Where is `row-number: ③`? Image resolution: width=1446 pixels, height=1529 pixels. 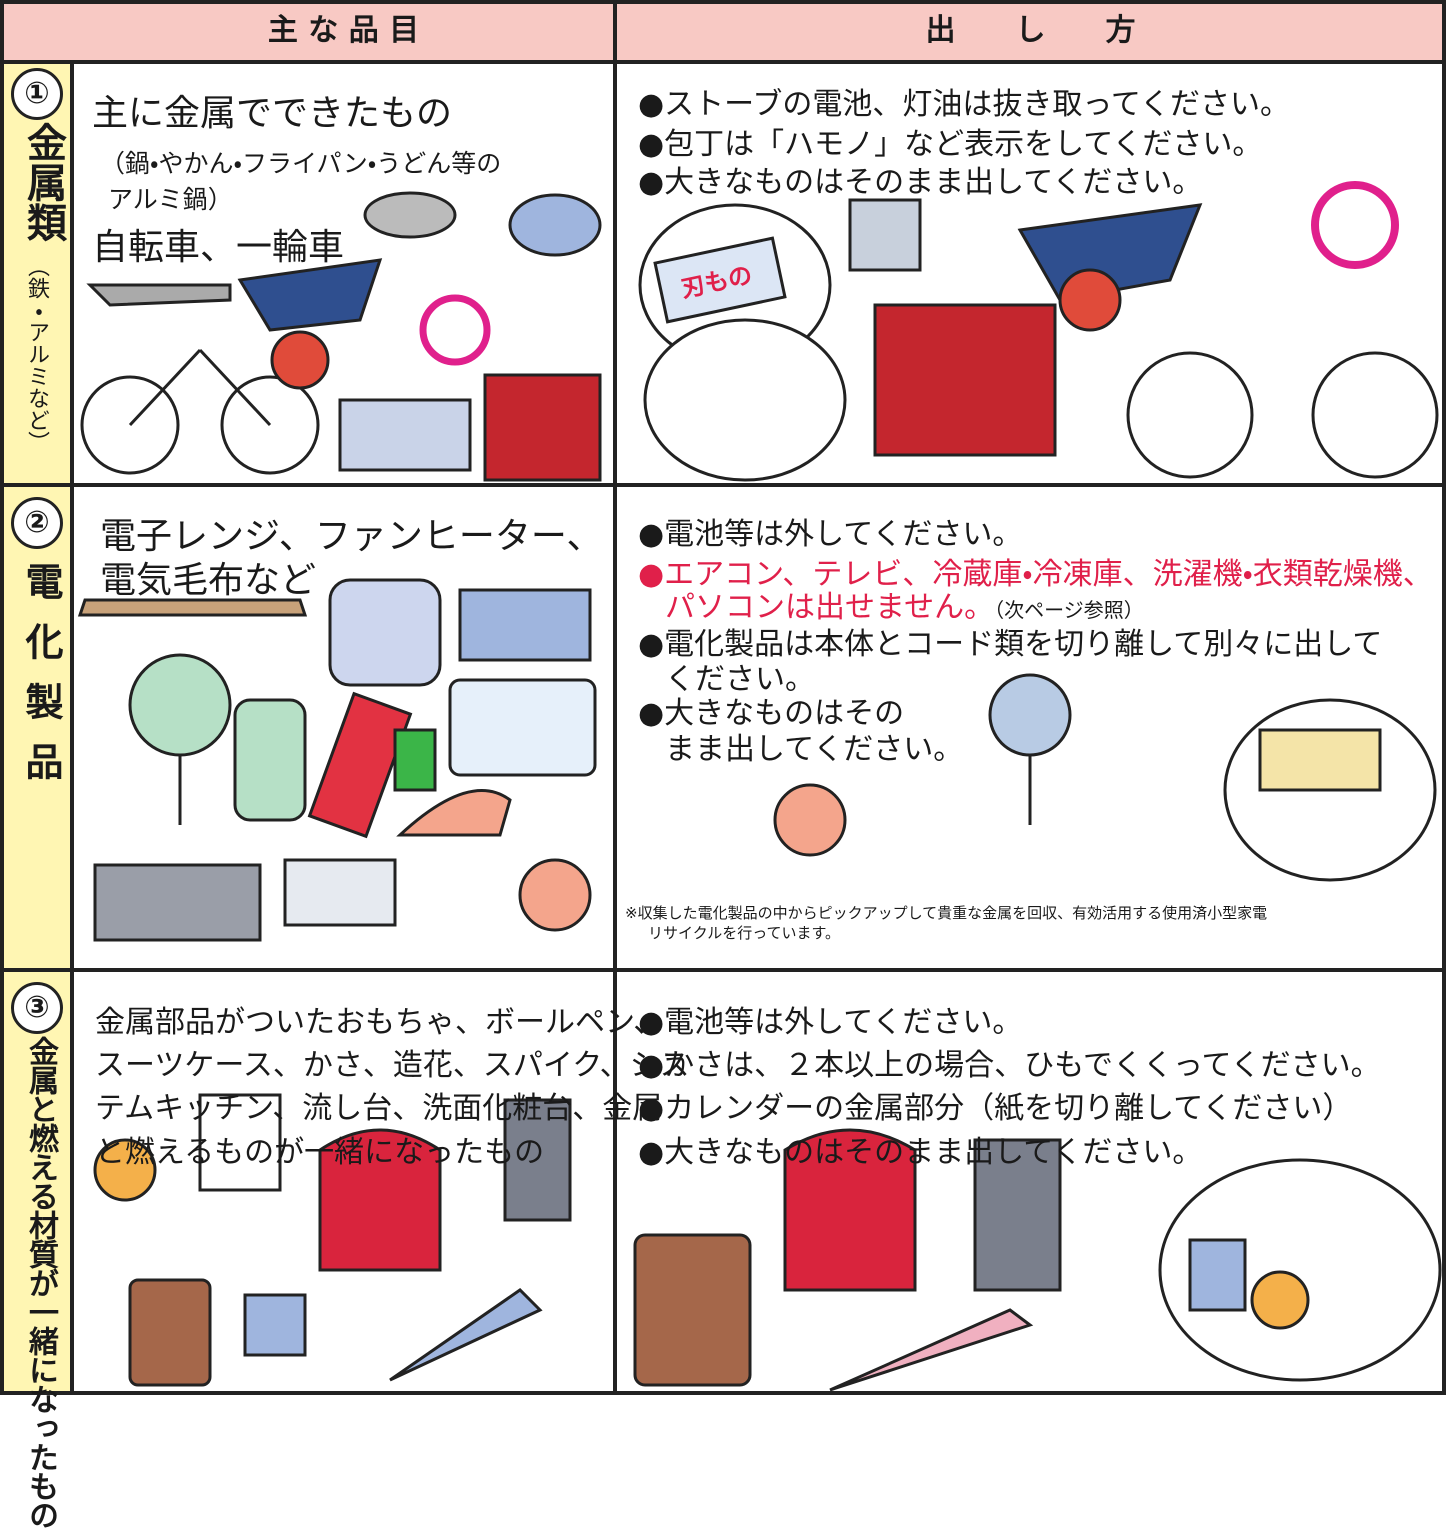
row-number: ③ is located at coordinates (37, 1008).